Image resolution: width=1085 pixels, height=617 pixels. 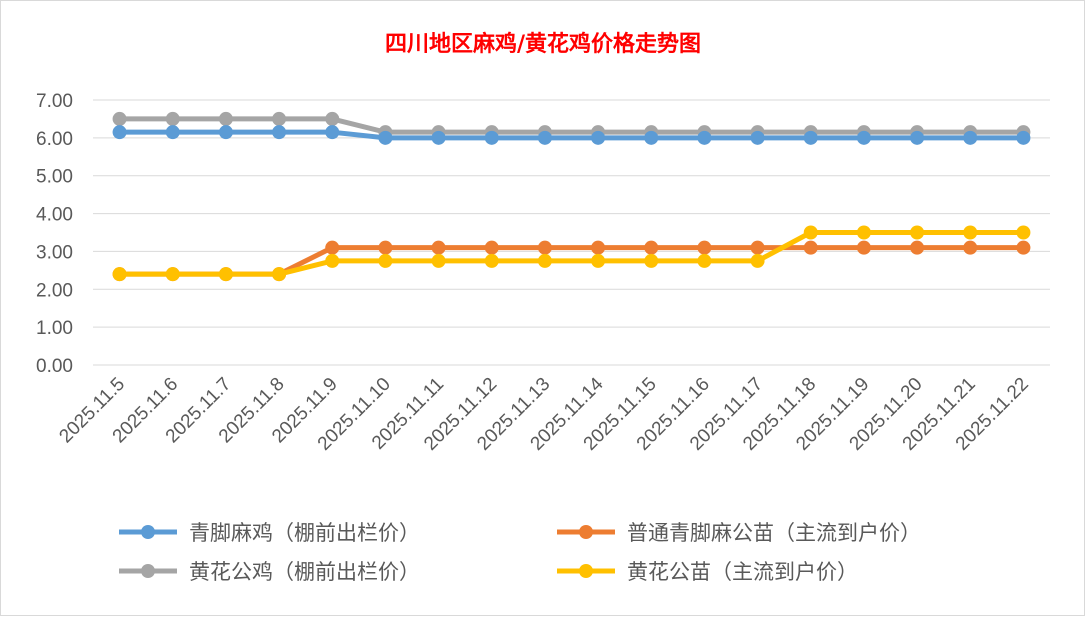 What do you see at coordinates (543, 44) in the screenshot?
I see `chart-title: 四川地区麻鸡/黄花鸡价格走势图` at bounding box center [543, 44].